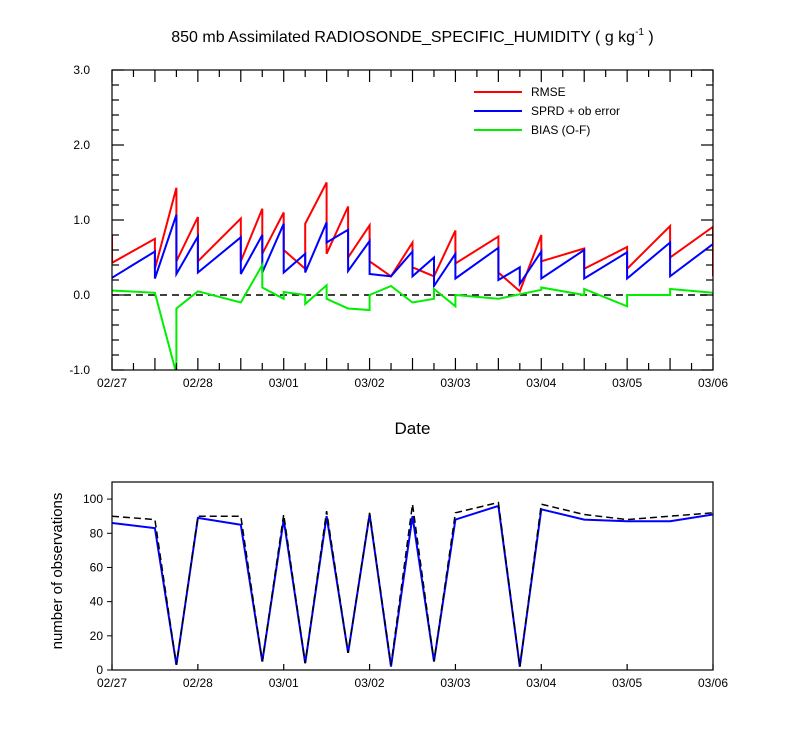 This screenshot has width=800, height=750. I want to click on bias-o-f-line, so click(412, 315).